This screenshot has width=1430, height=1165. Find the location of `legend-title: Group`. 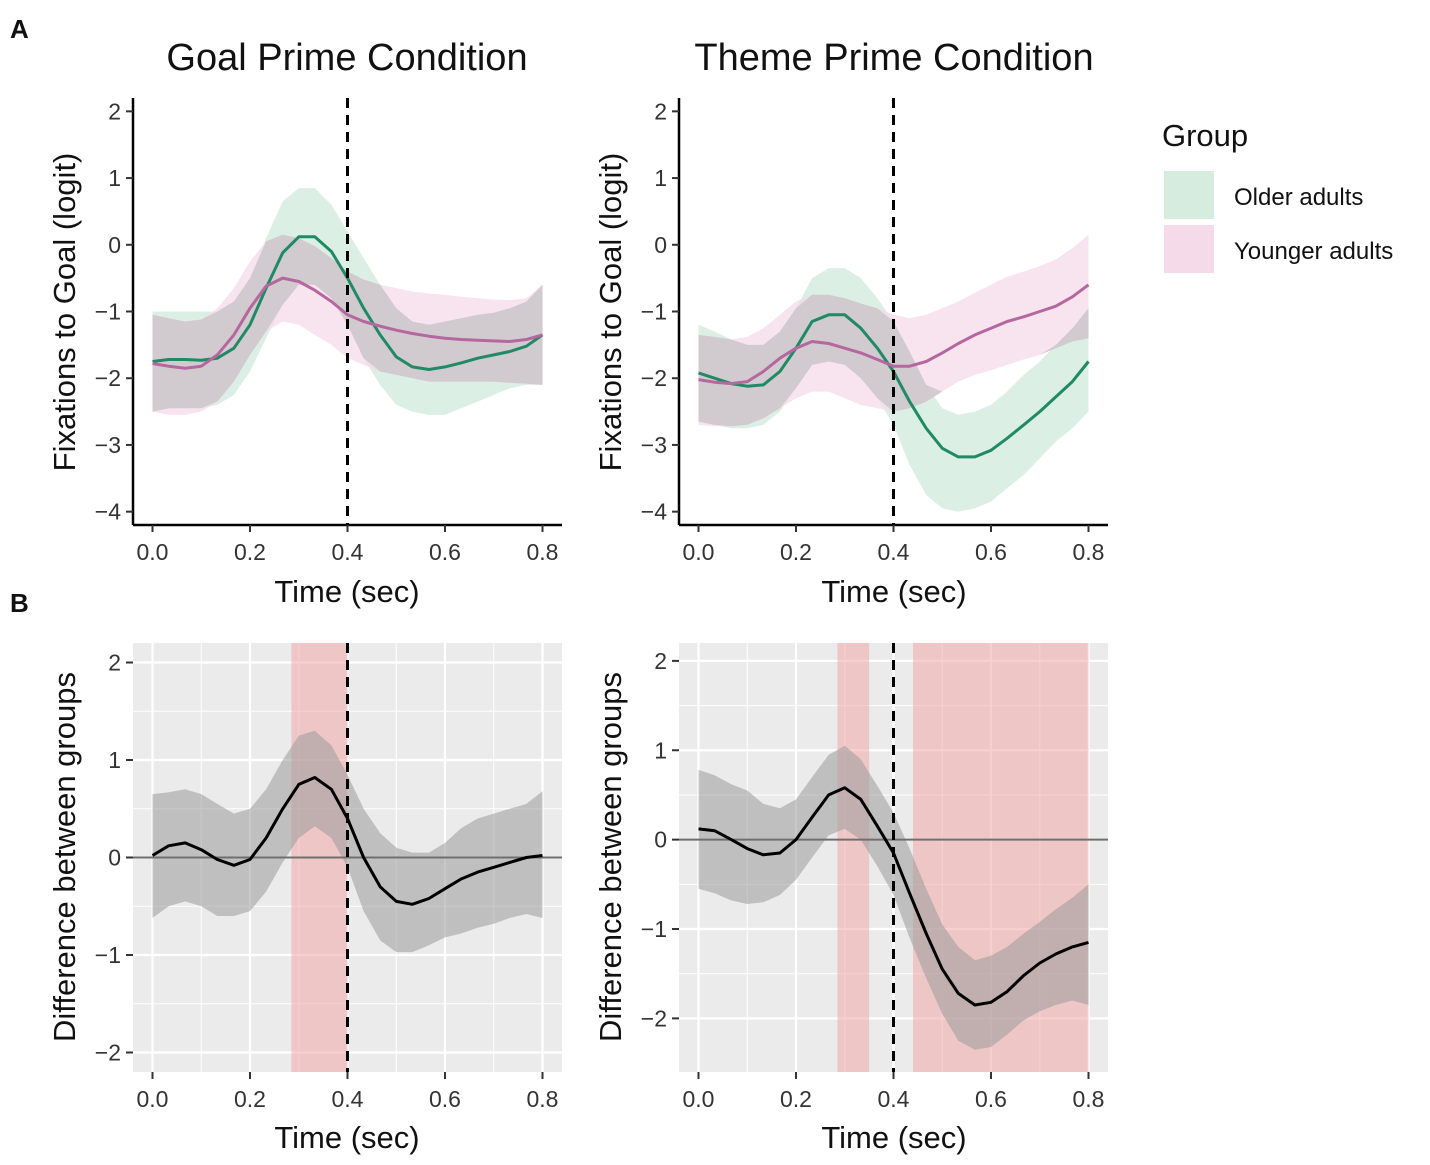

legend-title: Group is located at coordinates (1205, 135).